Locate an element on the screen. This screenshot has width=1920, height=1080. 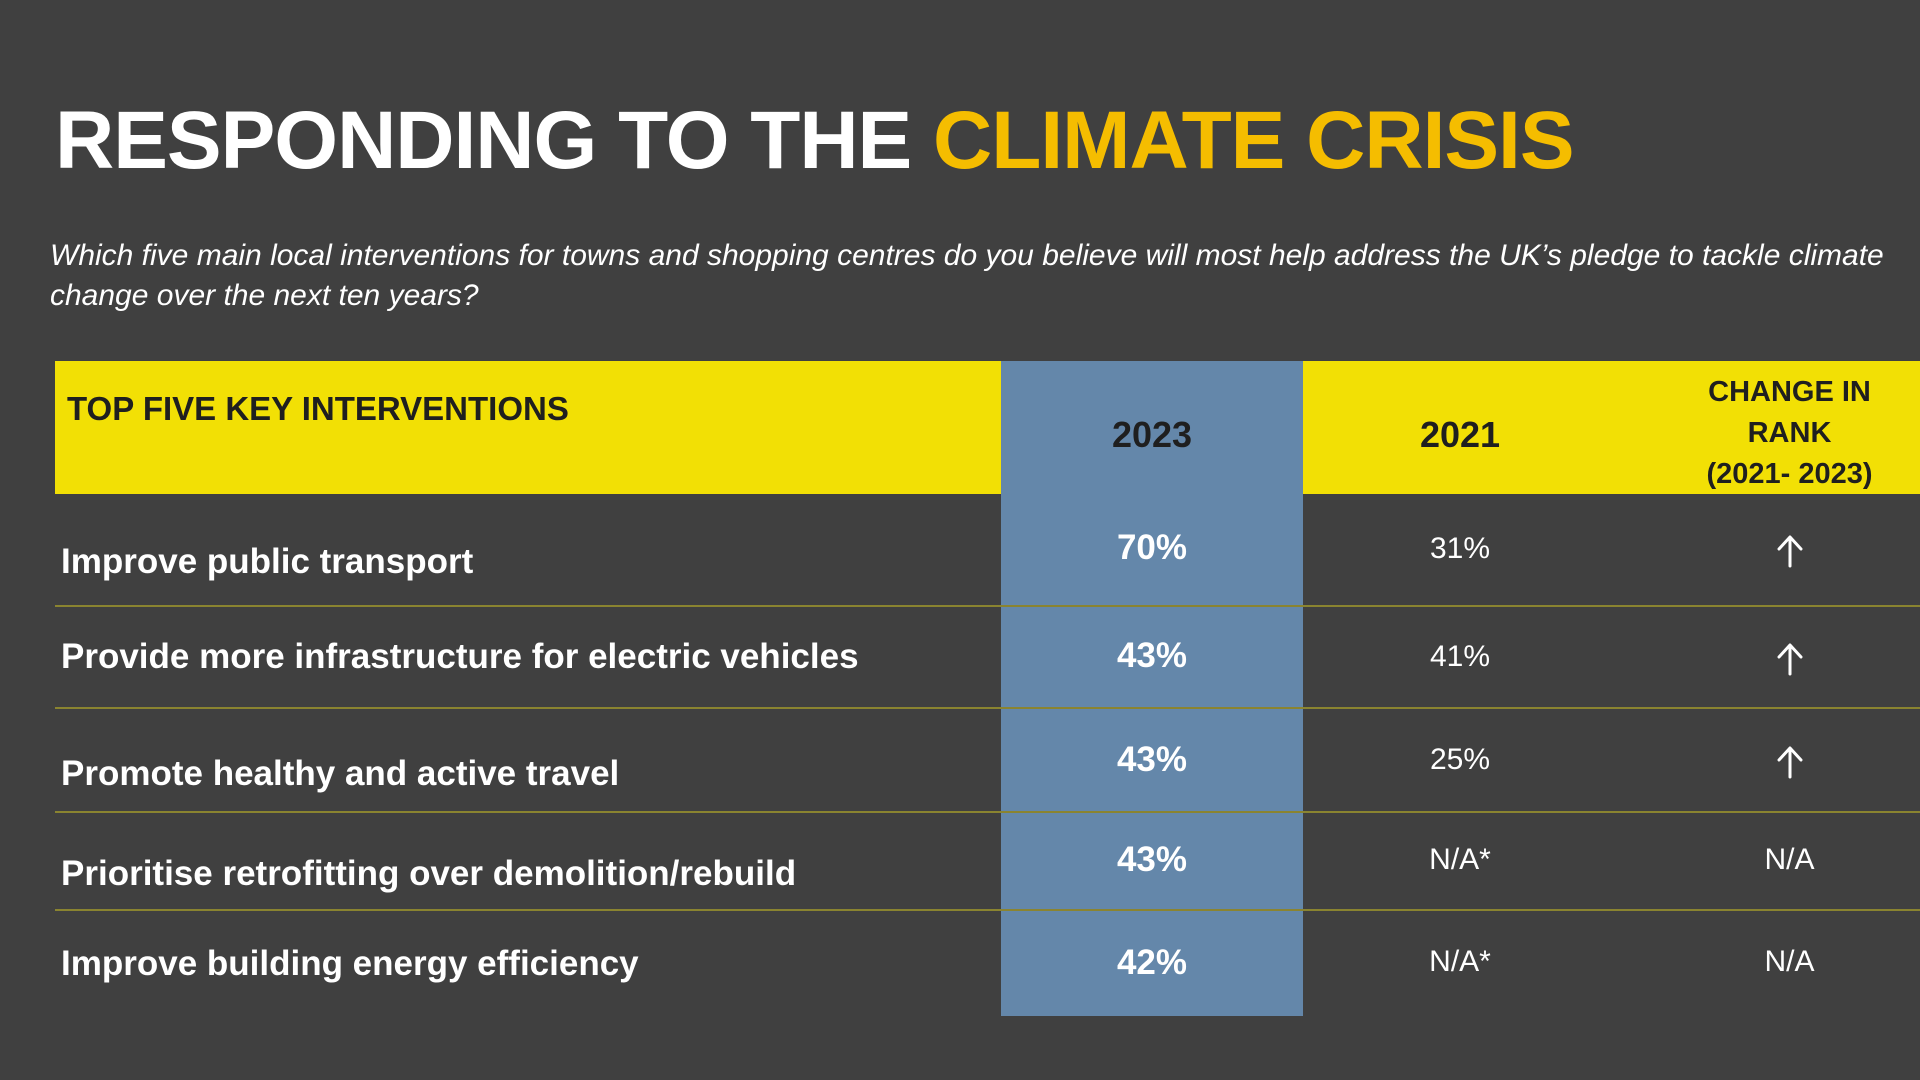
row-2-change is located at coordinates (1768, 658).